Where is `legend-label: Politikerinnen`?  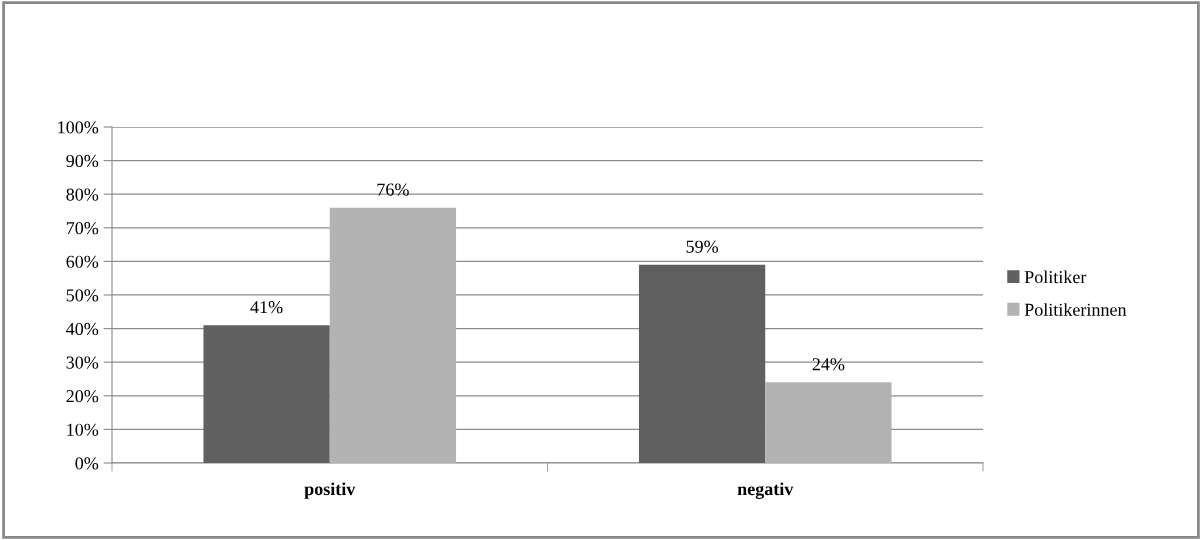
legend-label: Politikerinnen is located at coordinates (1075, 309).